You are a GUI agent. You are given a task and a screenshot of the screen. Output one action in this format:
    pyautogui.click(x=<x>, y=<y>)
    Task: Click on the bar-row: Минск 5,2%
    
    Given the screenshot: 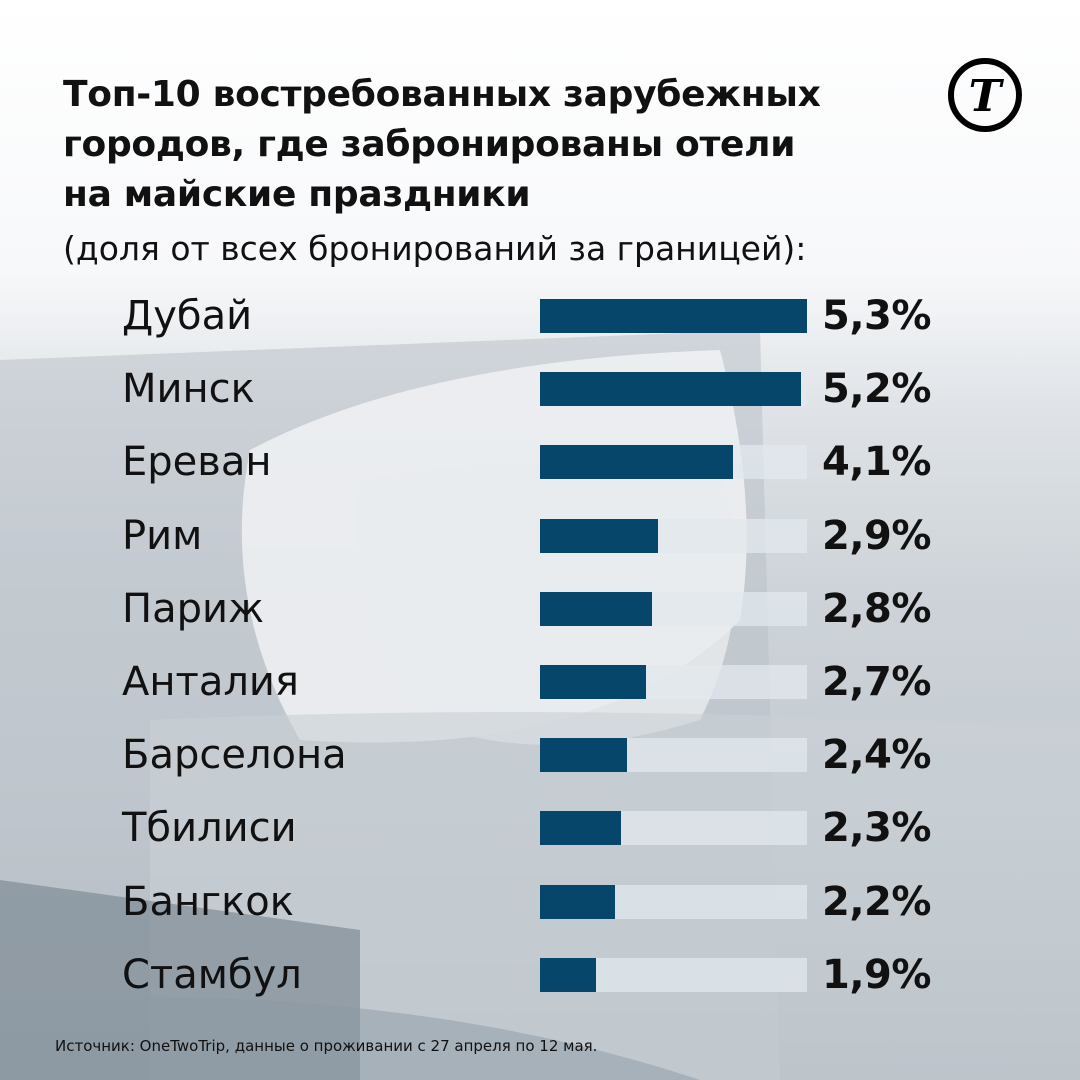 What is the action you would take?
    pyautogui.click(x=540, y=389)
    